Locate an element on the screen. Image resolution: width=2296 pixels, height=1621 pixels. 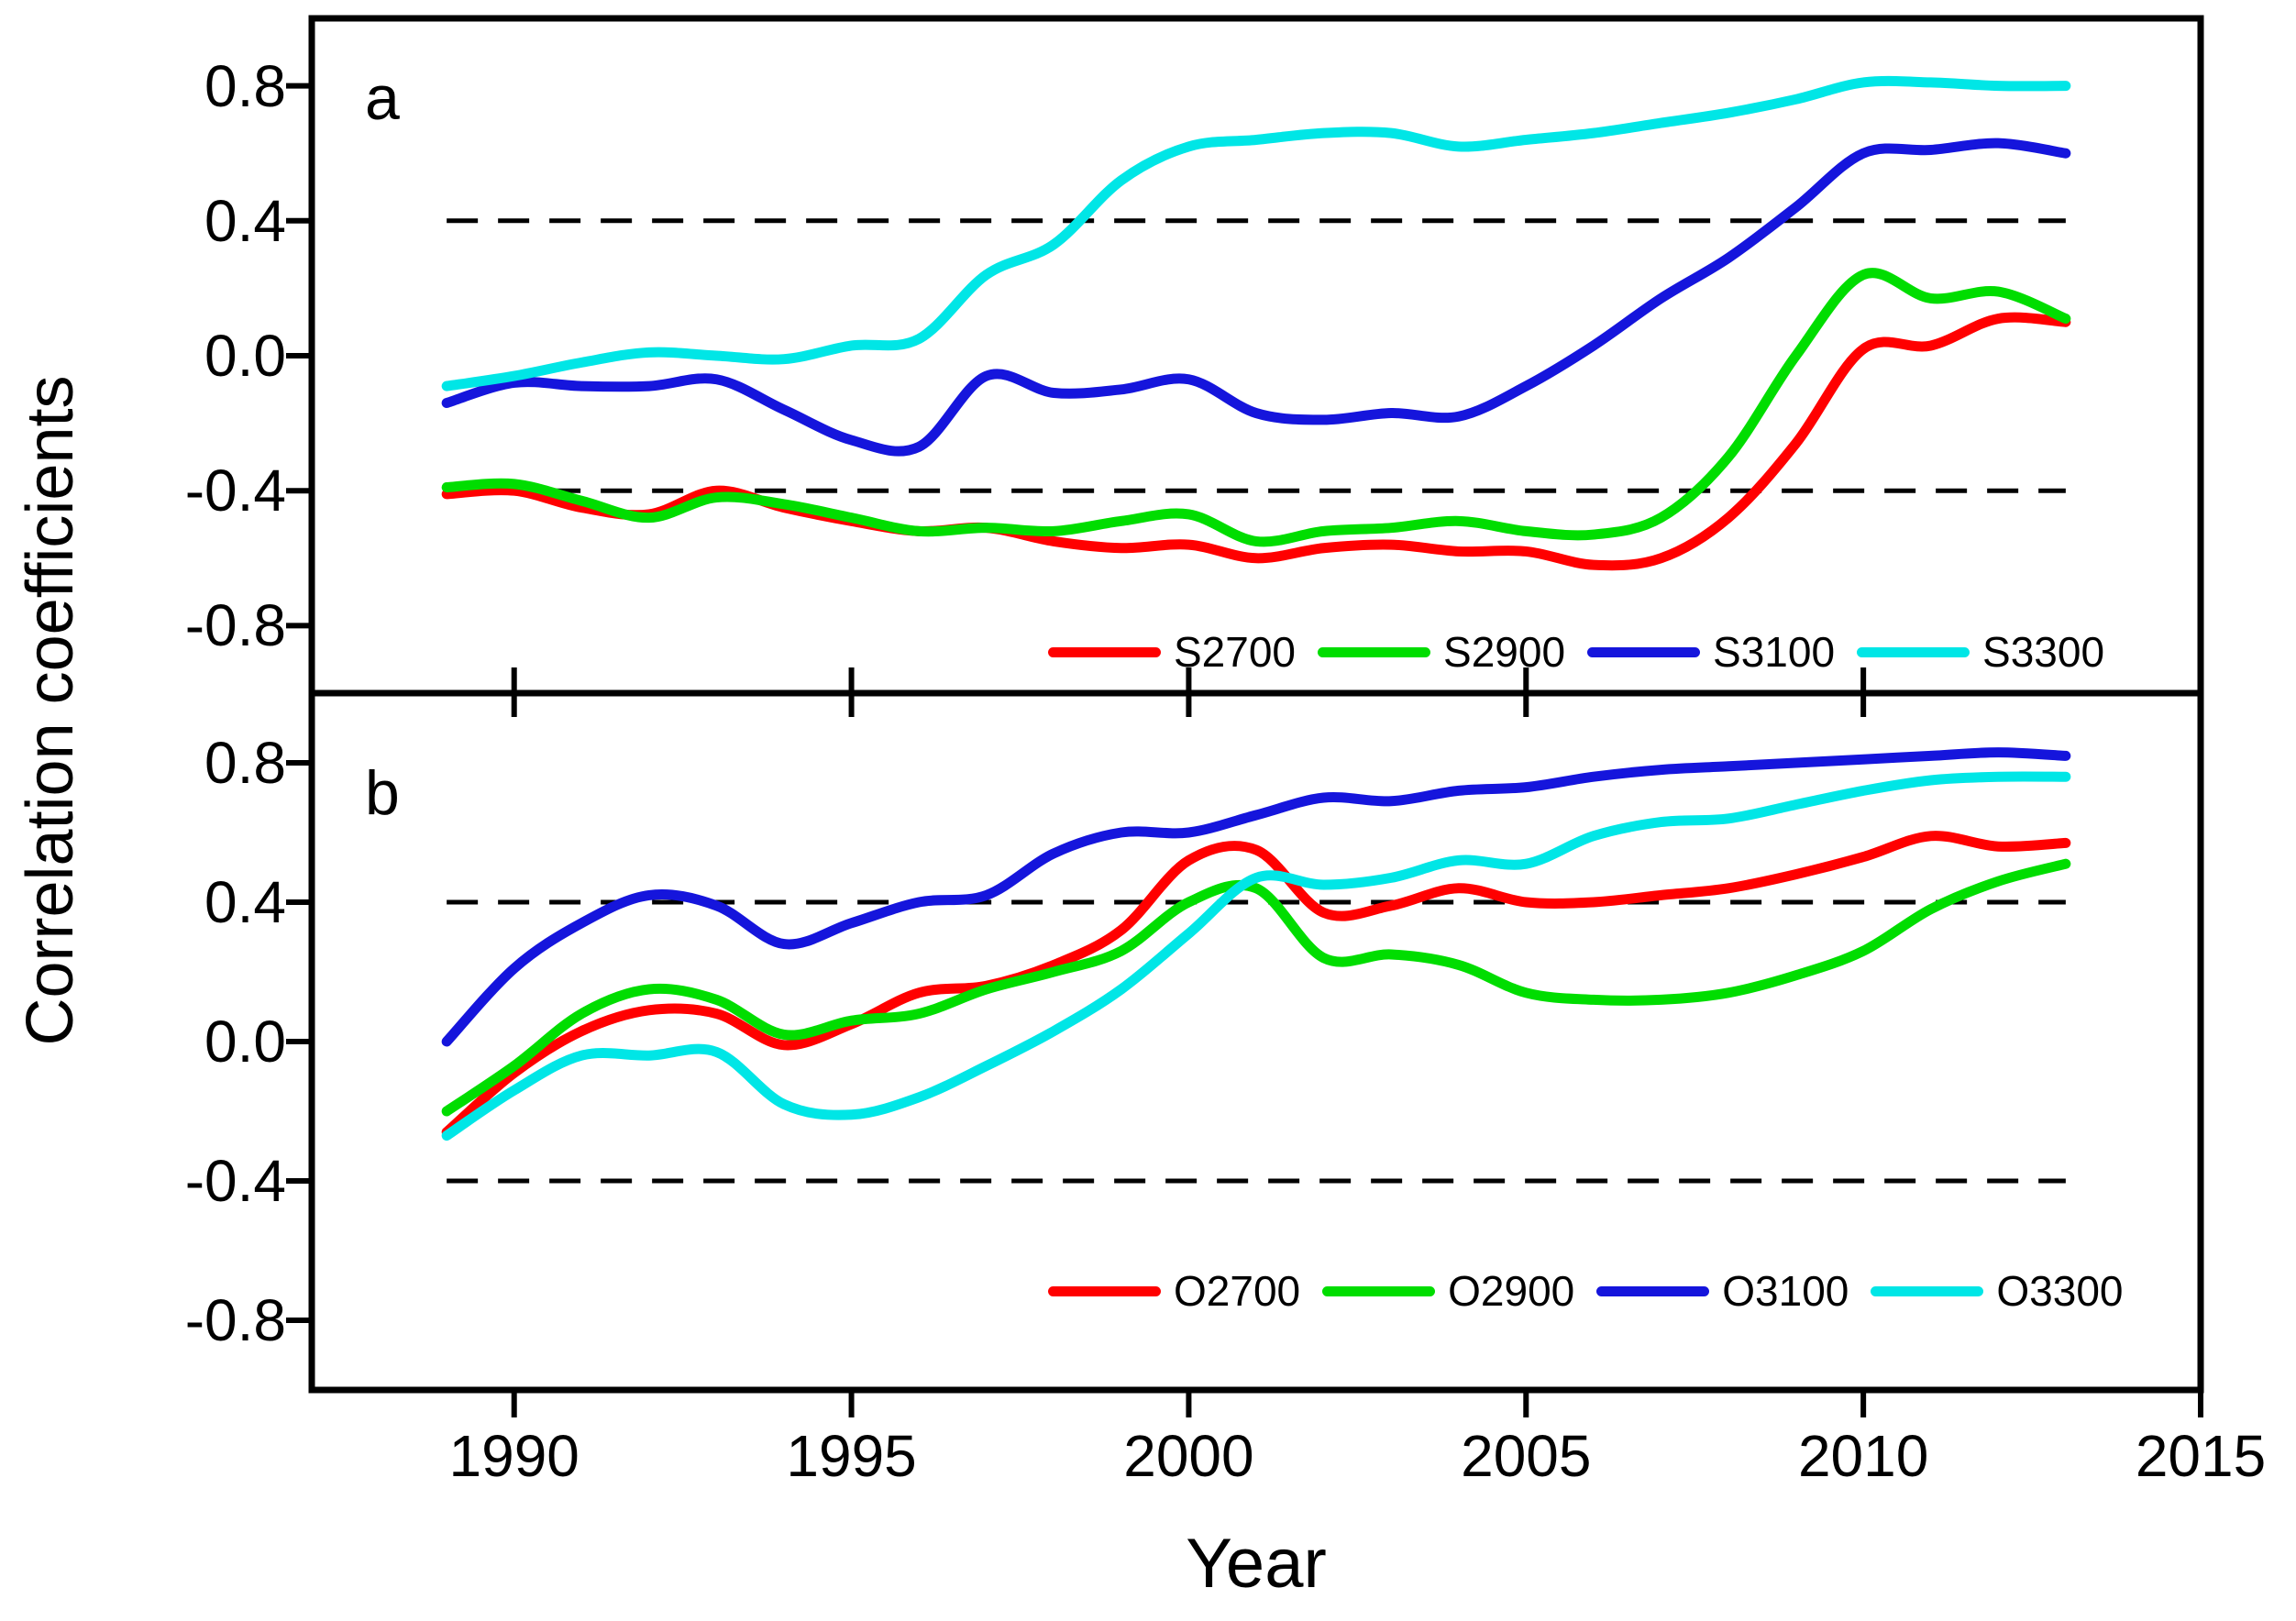
curve-o3100 is located at coordinates (1256, 897).